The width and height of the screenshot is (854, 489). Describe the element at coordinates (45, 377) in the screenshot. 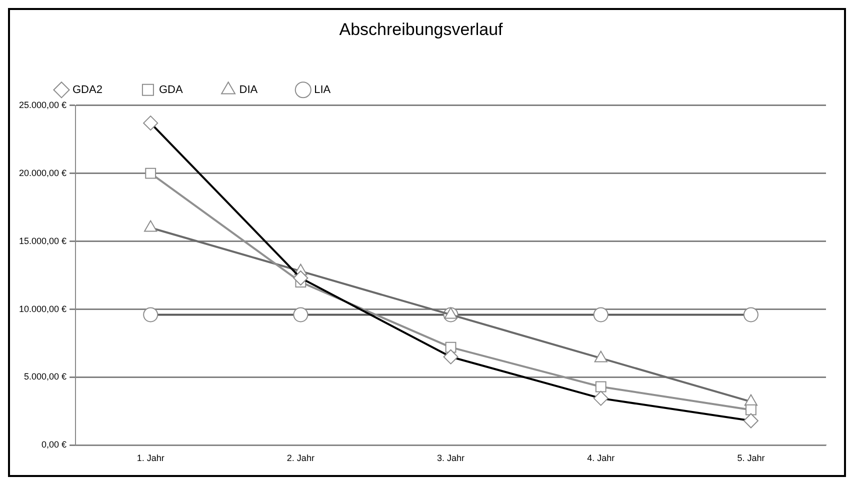

I see `y-tick-label: 5.000,00 €` at that location.